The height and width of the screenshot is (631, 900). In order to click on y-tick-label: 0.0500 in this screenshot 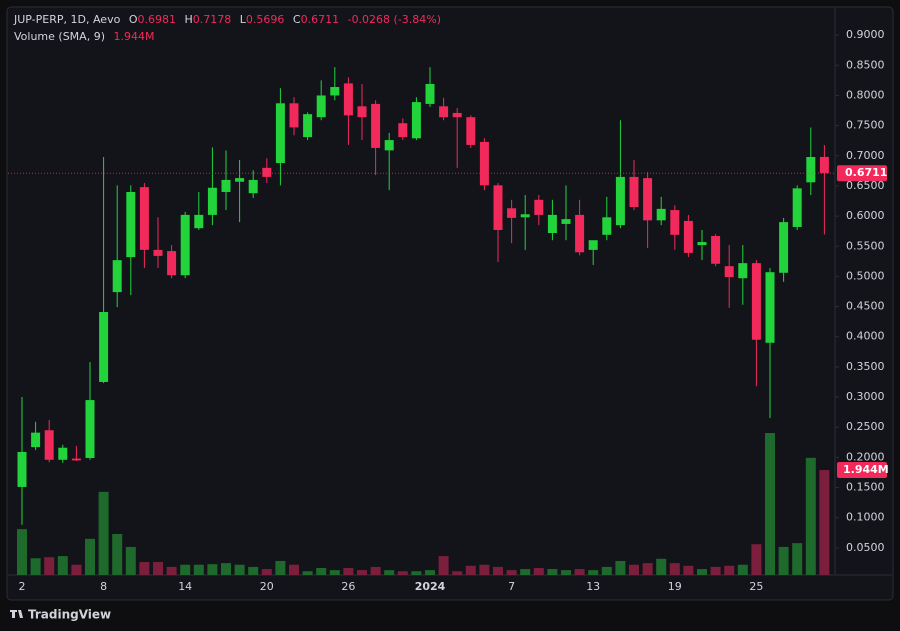, I will do `click(865, 547)`.